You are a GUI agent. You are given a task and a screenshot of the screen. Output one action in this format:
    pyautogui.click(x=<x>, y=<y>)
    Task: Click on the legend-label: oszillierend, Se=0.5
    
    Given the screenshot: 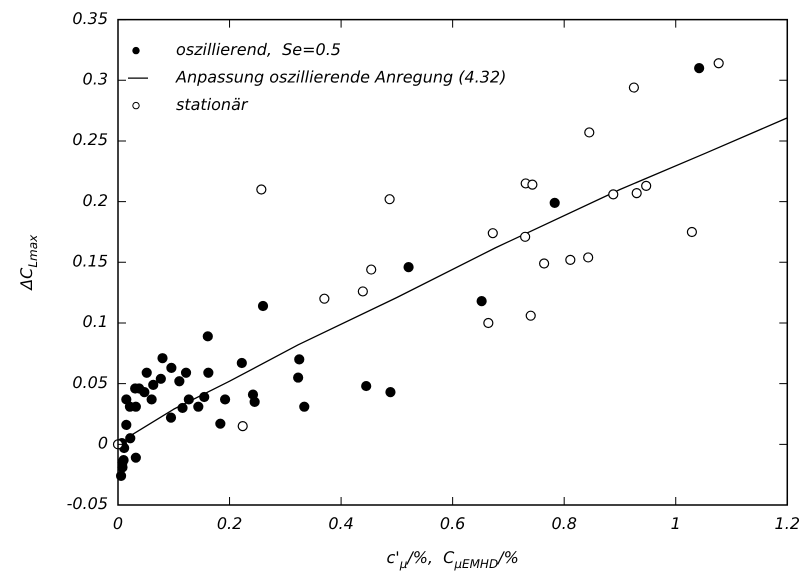 What is the action you would take?
    pyautogui.click(x=258, y=49)
    